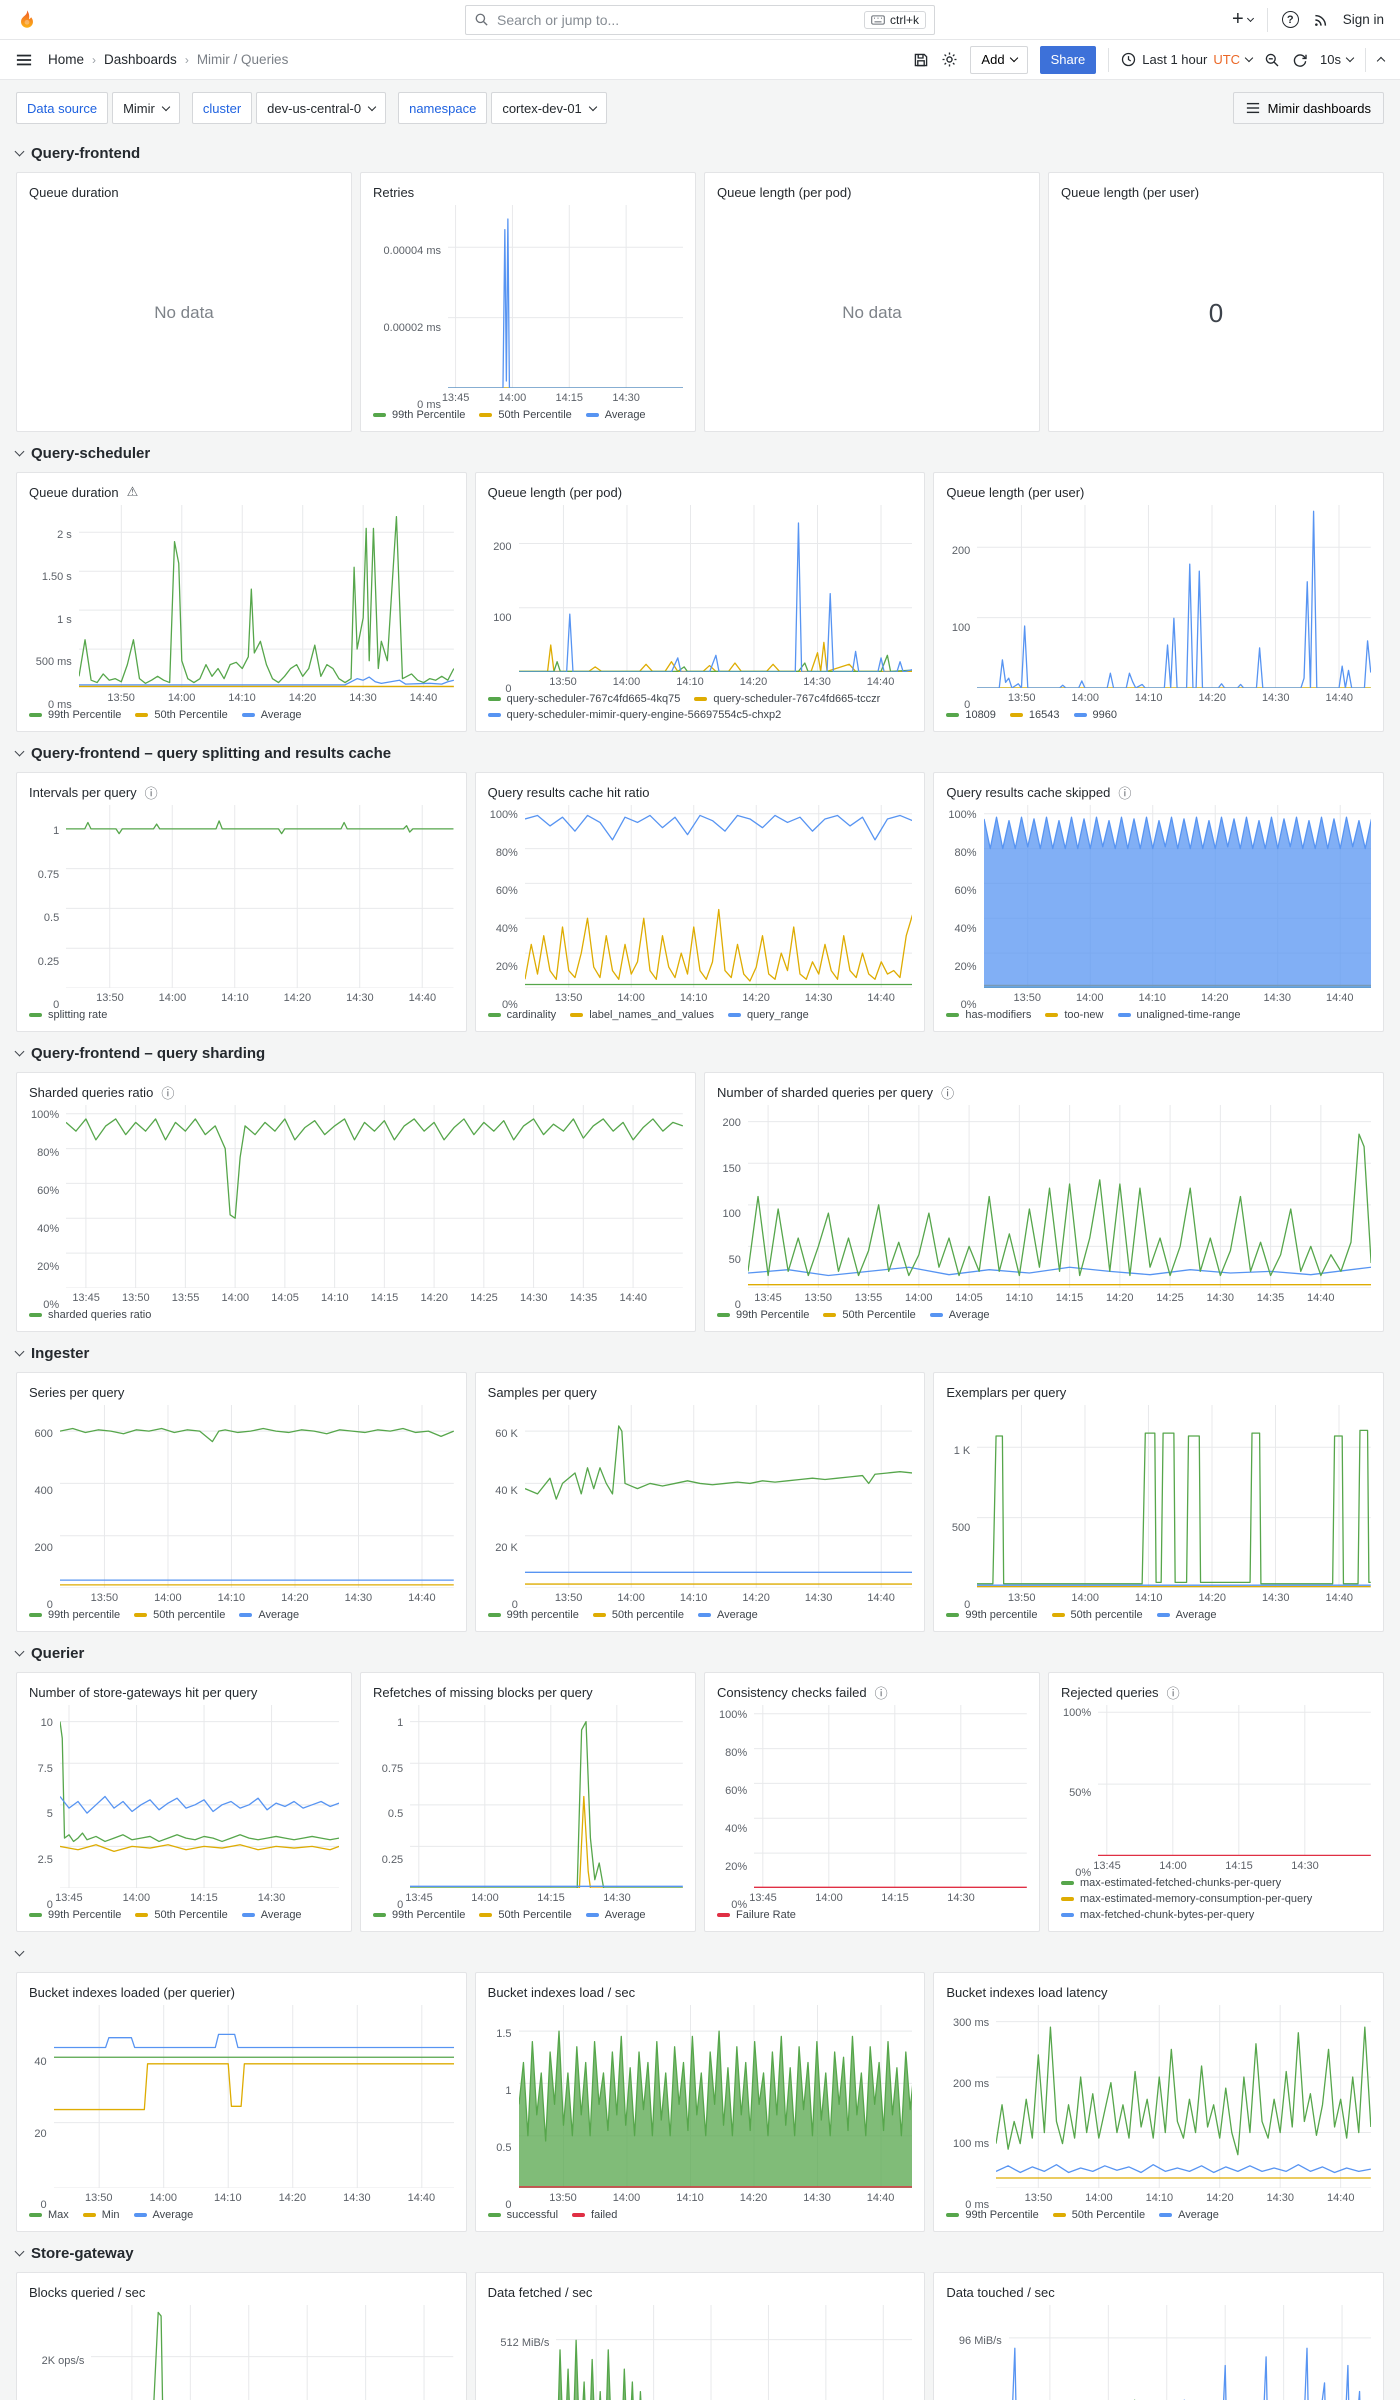 The width and height of the screenshot is (1400, 2400). I want to click on legend-item: 99th Percentile, so click(419, 415).